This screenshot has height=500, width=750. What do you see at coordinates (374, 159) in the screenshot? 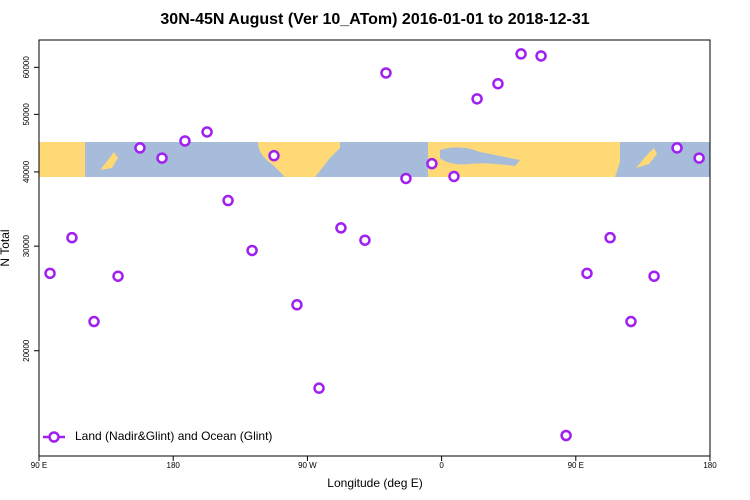
I see `map-strip` at bounding box center [374, 159].